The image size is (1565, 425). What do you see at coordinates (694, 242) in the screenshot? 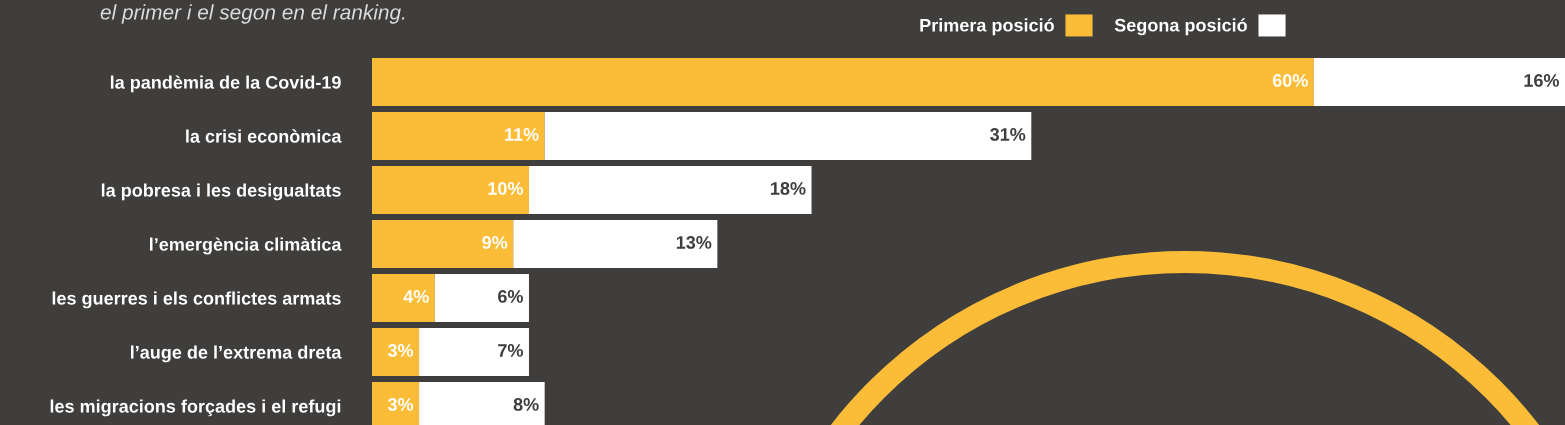
I see `data-label: 13%` at bounding box center [694, 242].